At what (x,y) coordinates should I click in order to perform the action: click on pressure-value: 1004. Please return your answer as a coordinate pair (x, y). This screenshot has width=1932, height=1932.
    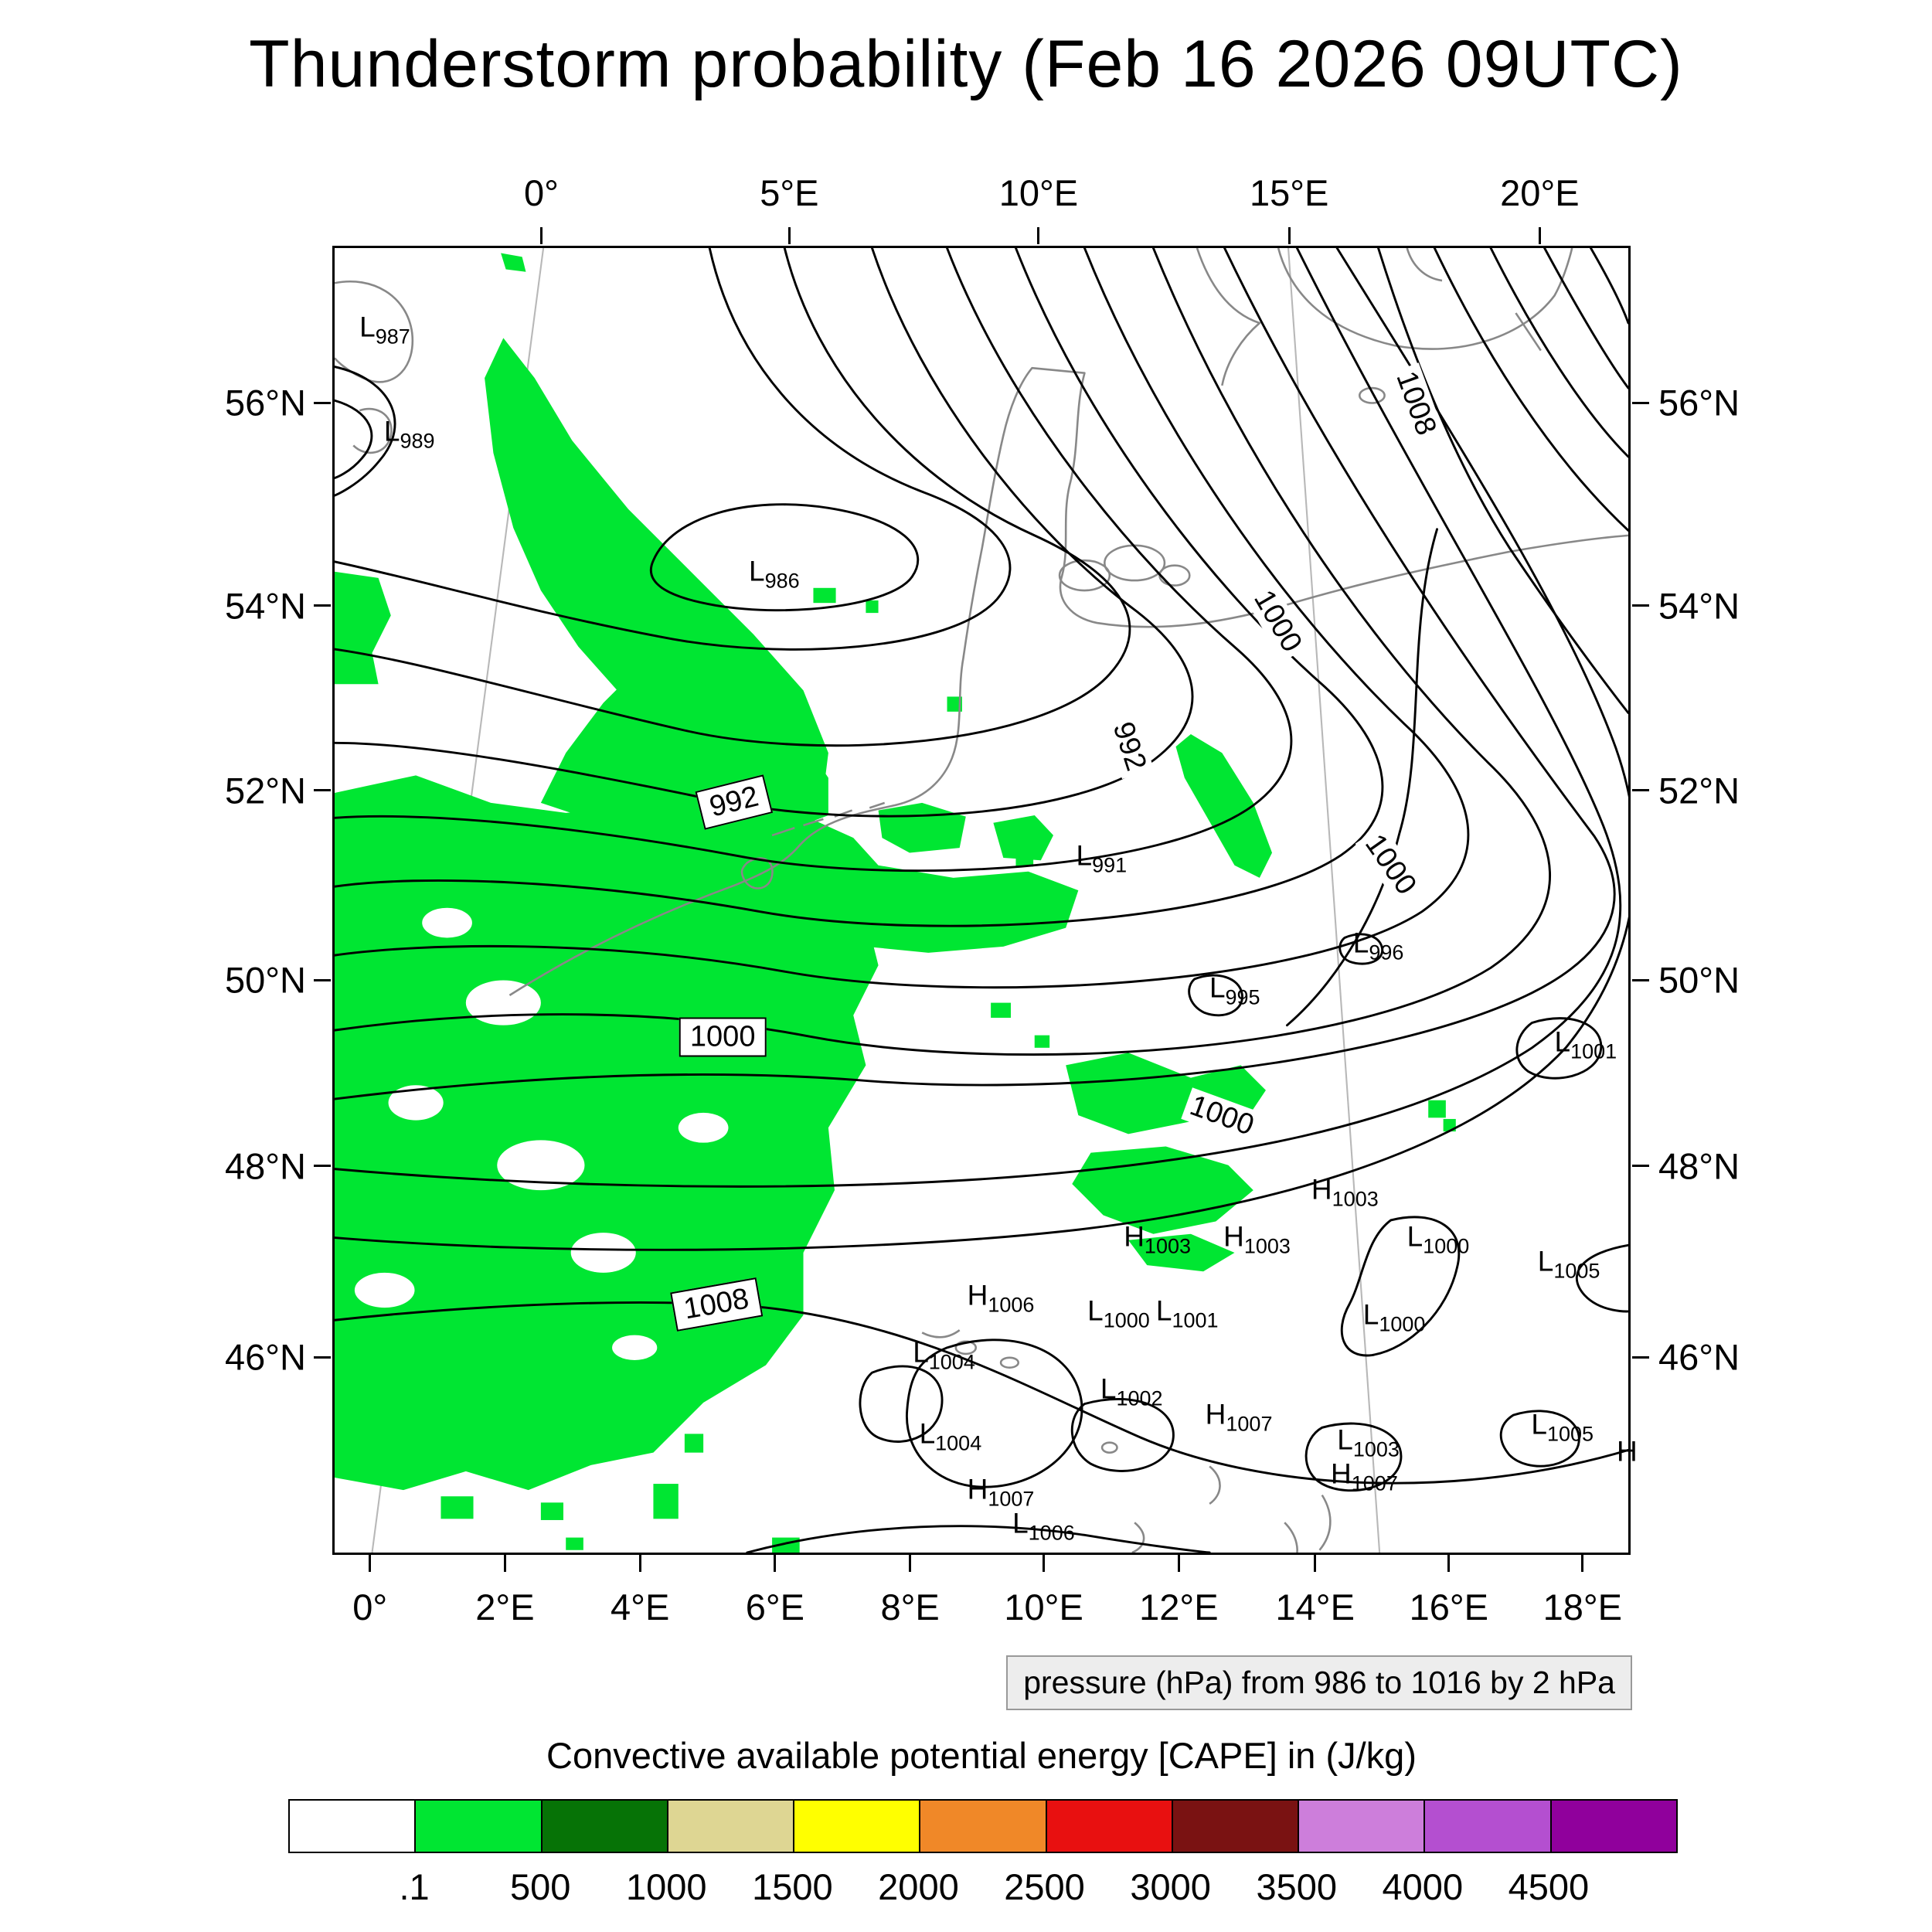
    Looking at the image, I should click on (958, 1443).